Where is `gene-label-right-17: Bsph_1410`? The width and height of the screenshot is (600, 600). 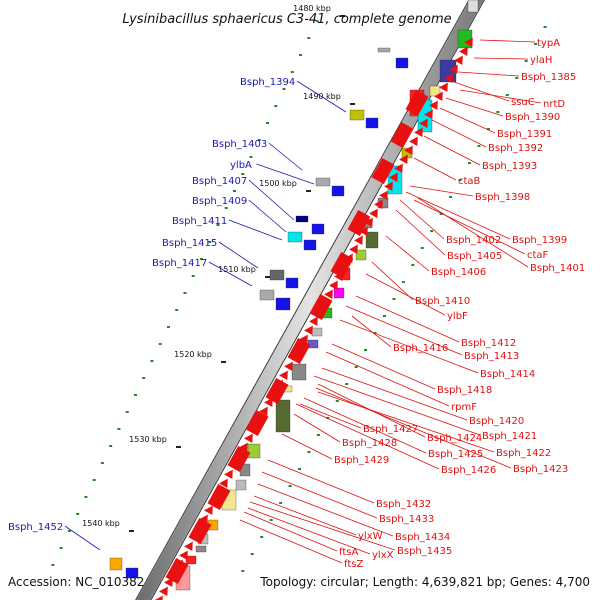 gene-label-right-17: Bsph_1410 is located at coordinates (442, 301).